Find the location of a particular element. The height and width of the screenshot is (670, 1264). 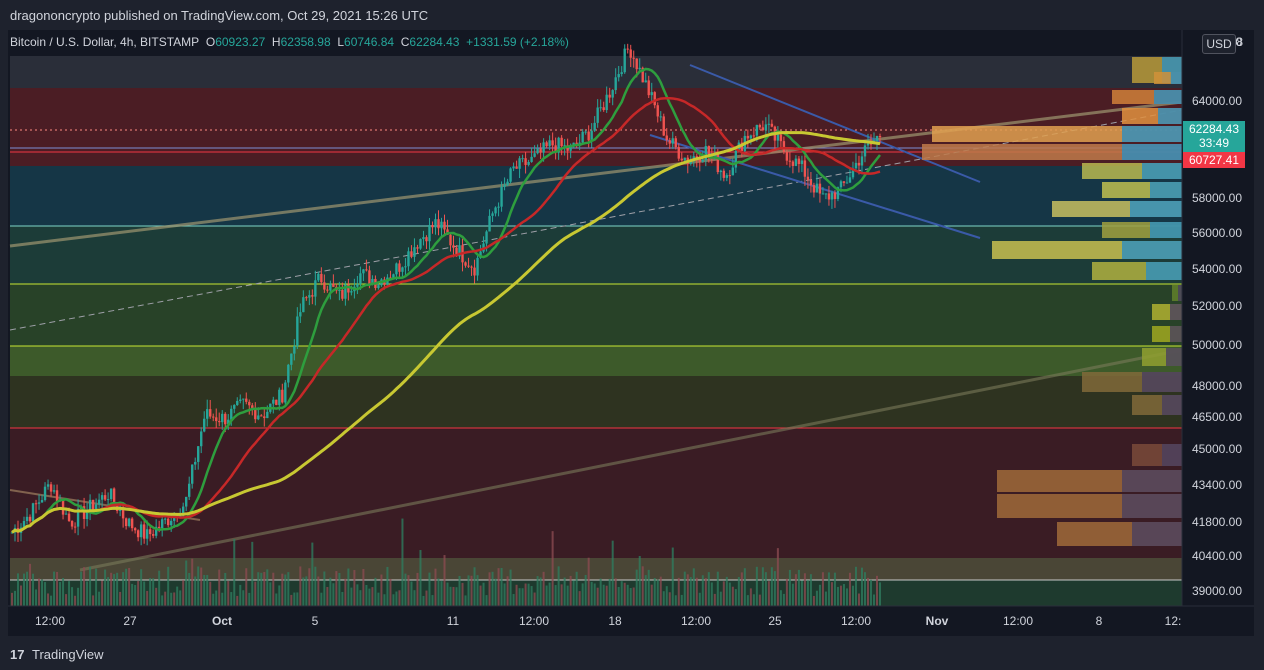

low-label: L is located at coordinates (341, 42).